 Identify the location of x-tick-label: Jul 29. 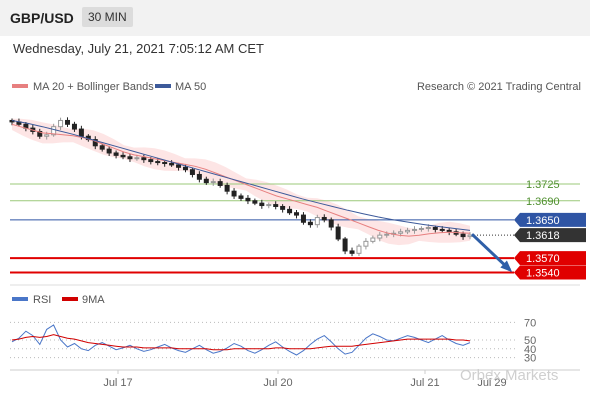
(491, 383).